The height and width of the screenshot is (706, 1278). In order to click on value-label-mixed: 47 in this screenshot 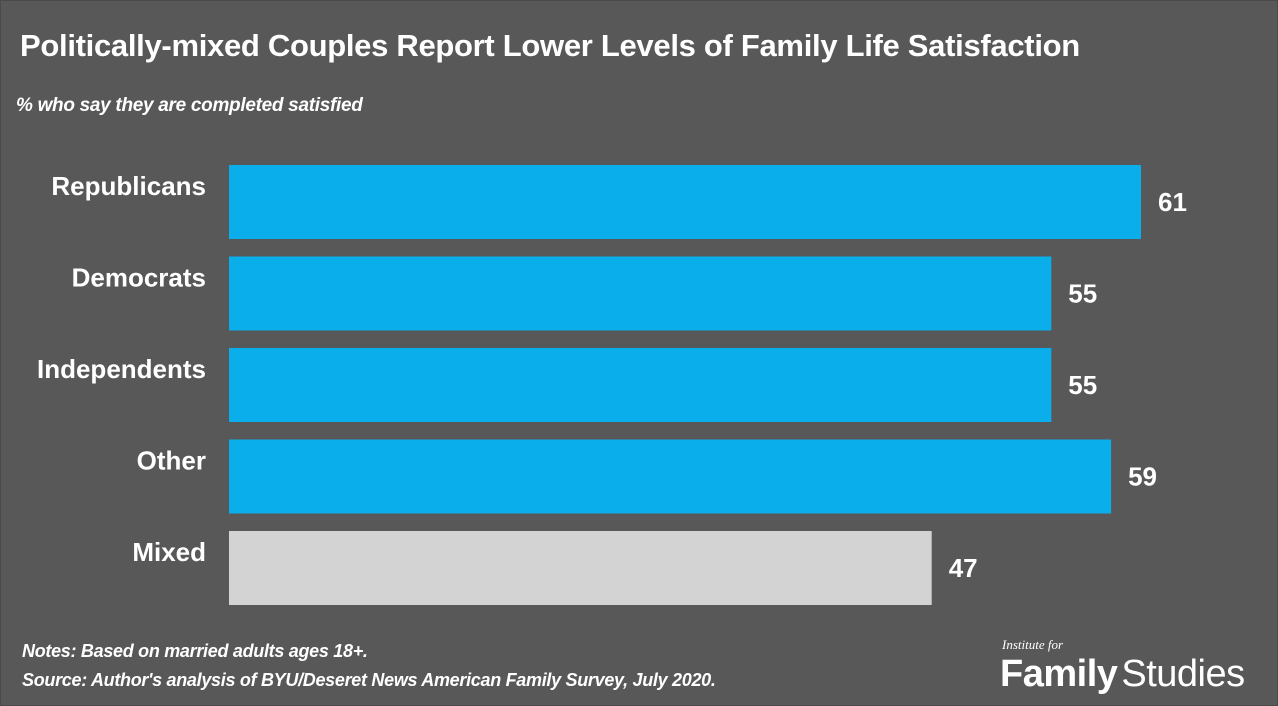, I will do `click(963, 568)`.